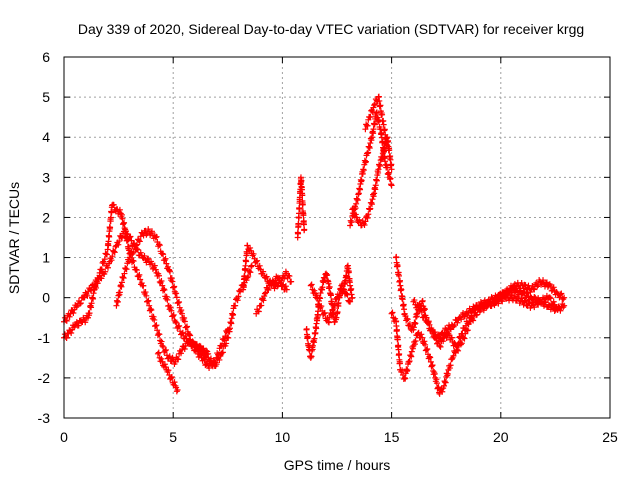 This screenshot has width=640, height=480. What do you see at coordinates (46, 258) in the screenshot?
I see `y-tick-label: 1` at bounding box center [46, 258].